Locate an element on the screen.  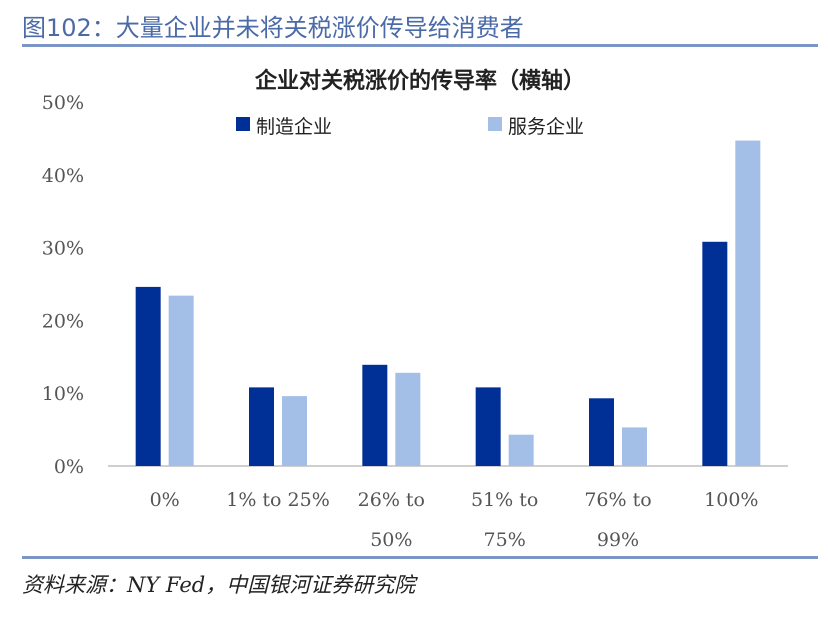
y-tick-label: 10% is located at coordinates (63, 394).